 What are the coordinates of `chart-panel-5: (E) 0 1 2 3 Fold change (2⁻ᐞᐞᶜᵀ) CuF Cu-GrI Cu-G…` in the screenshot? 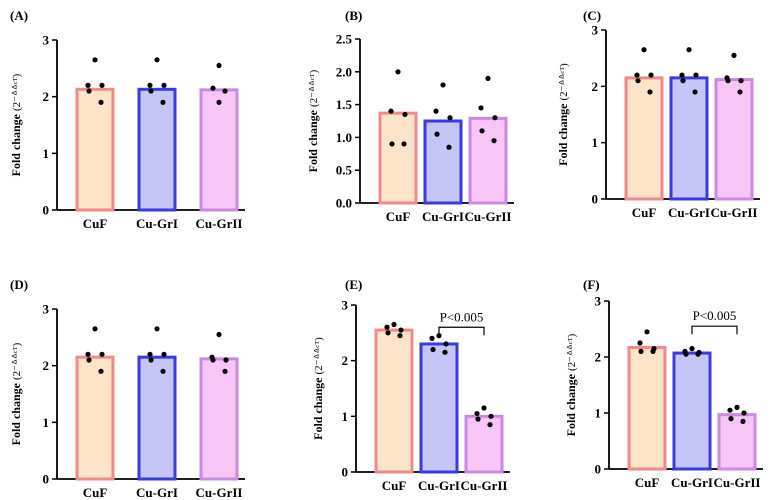 It's located at (410, 385).